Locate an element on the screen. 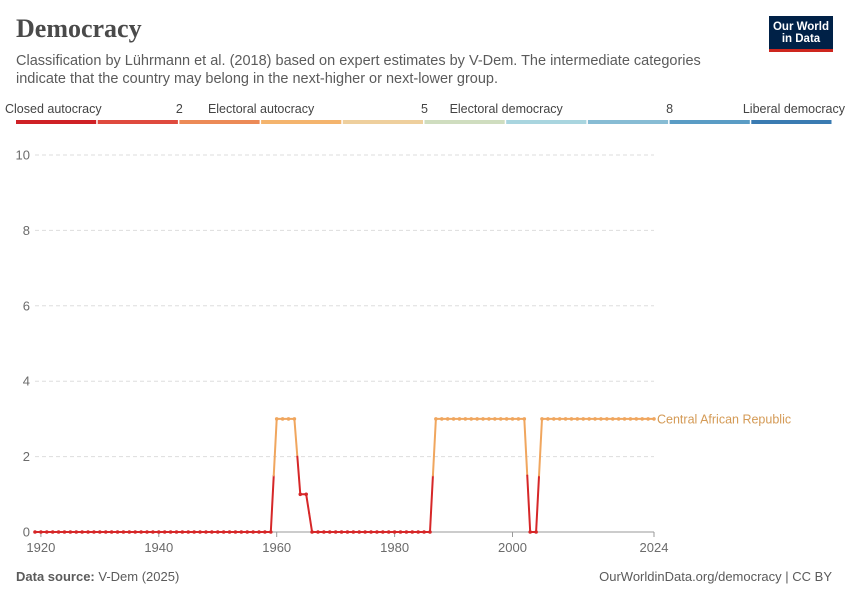  data-point-1945 is located at coordinates (188, 532).